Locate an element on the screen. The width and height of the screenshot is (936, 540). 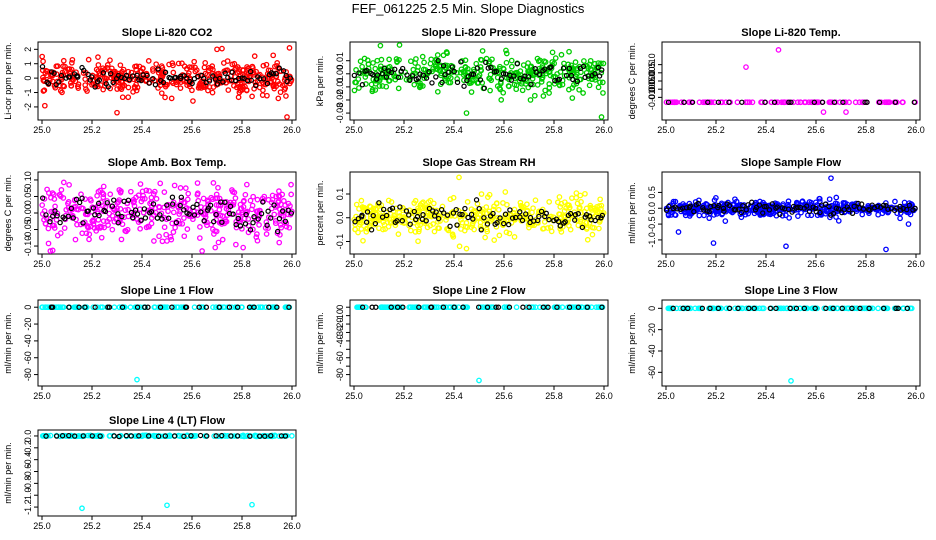
panel-title: Slope Amb. Box Temp. is located at coordinates (167, 163).